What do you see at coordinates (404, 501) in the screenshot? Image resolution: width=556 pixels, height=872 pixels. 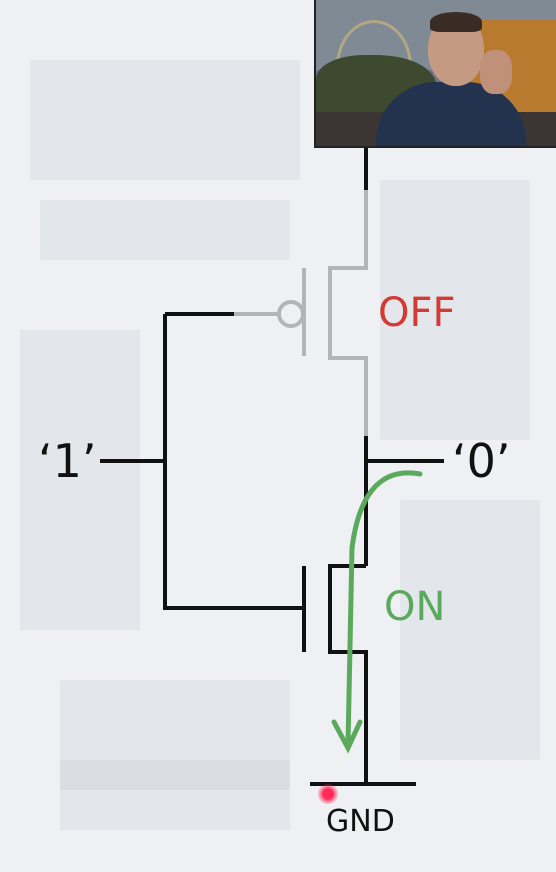 I see `output-wire` at bounding box center [404, 501].